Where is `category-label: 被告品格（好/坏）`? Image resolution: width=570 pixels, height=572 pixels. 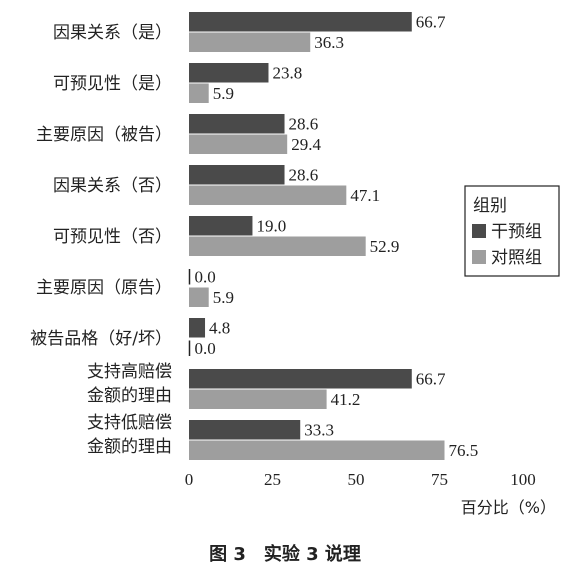
category-label: 被告品格（好/坏） is located at coordinates (101, 339).